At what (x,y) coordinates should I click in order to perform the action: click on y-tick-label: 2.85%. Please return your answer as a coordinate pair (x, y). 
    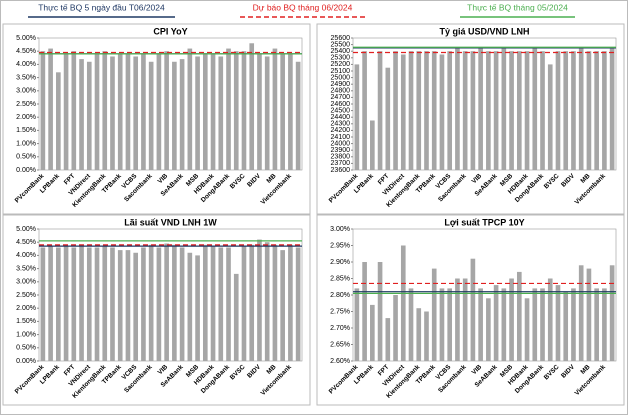
    Looking at the image, I should click on (340, 278).